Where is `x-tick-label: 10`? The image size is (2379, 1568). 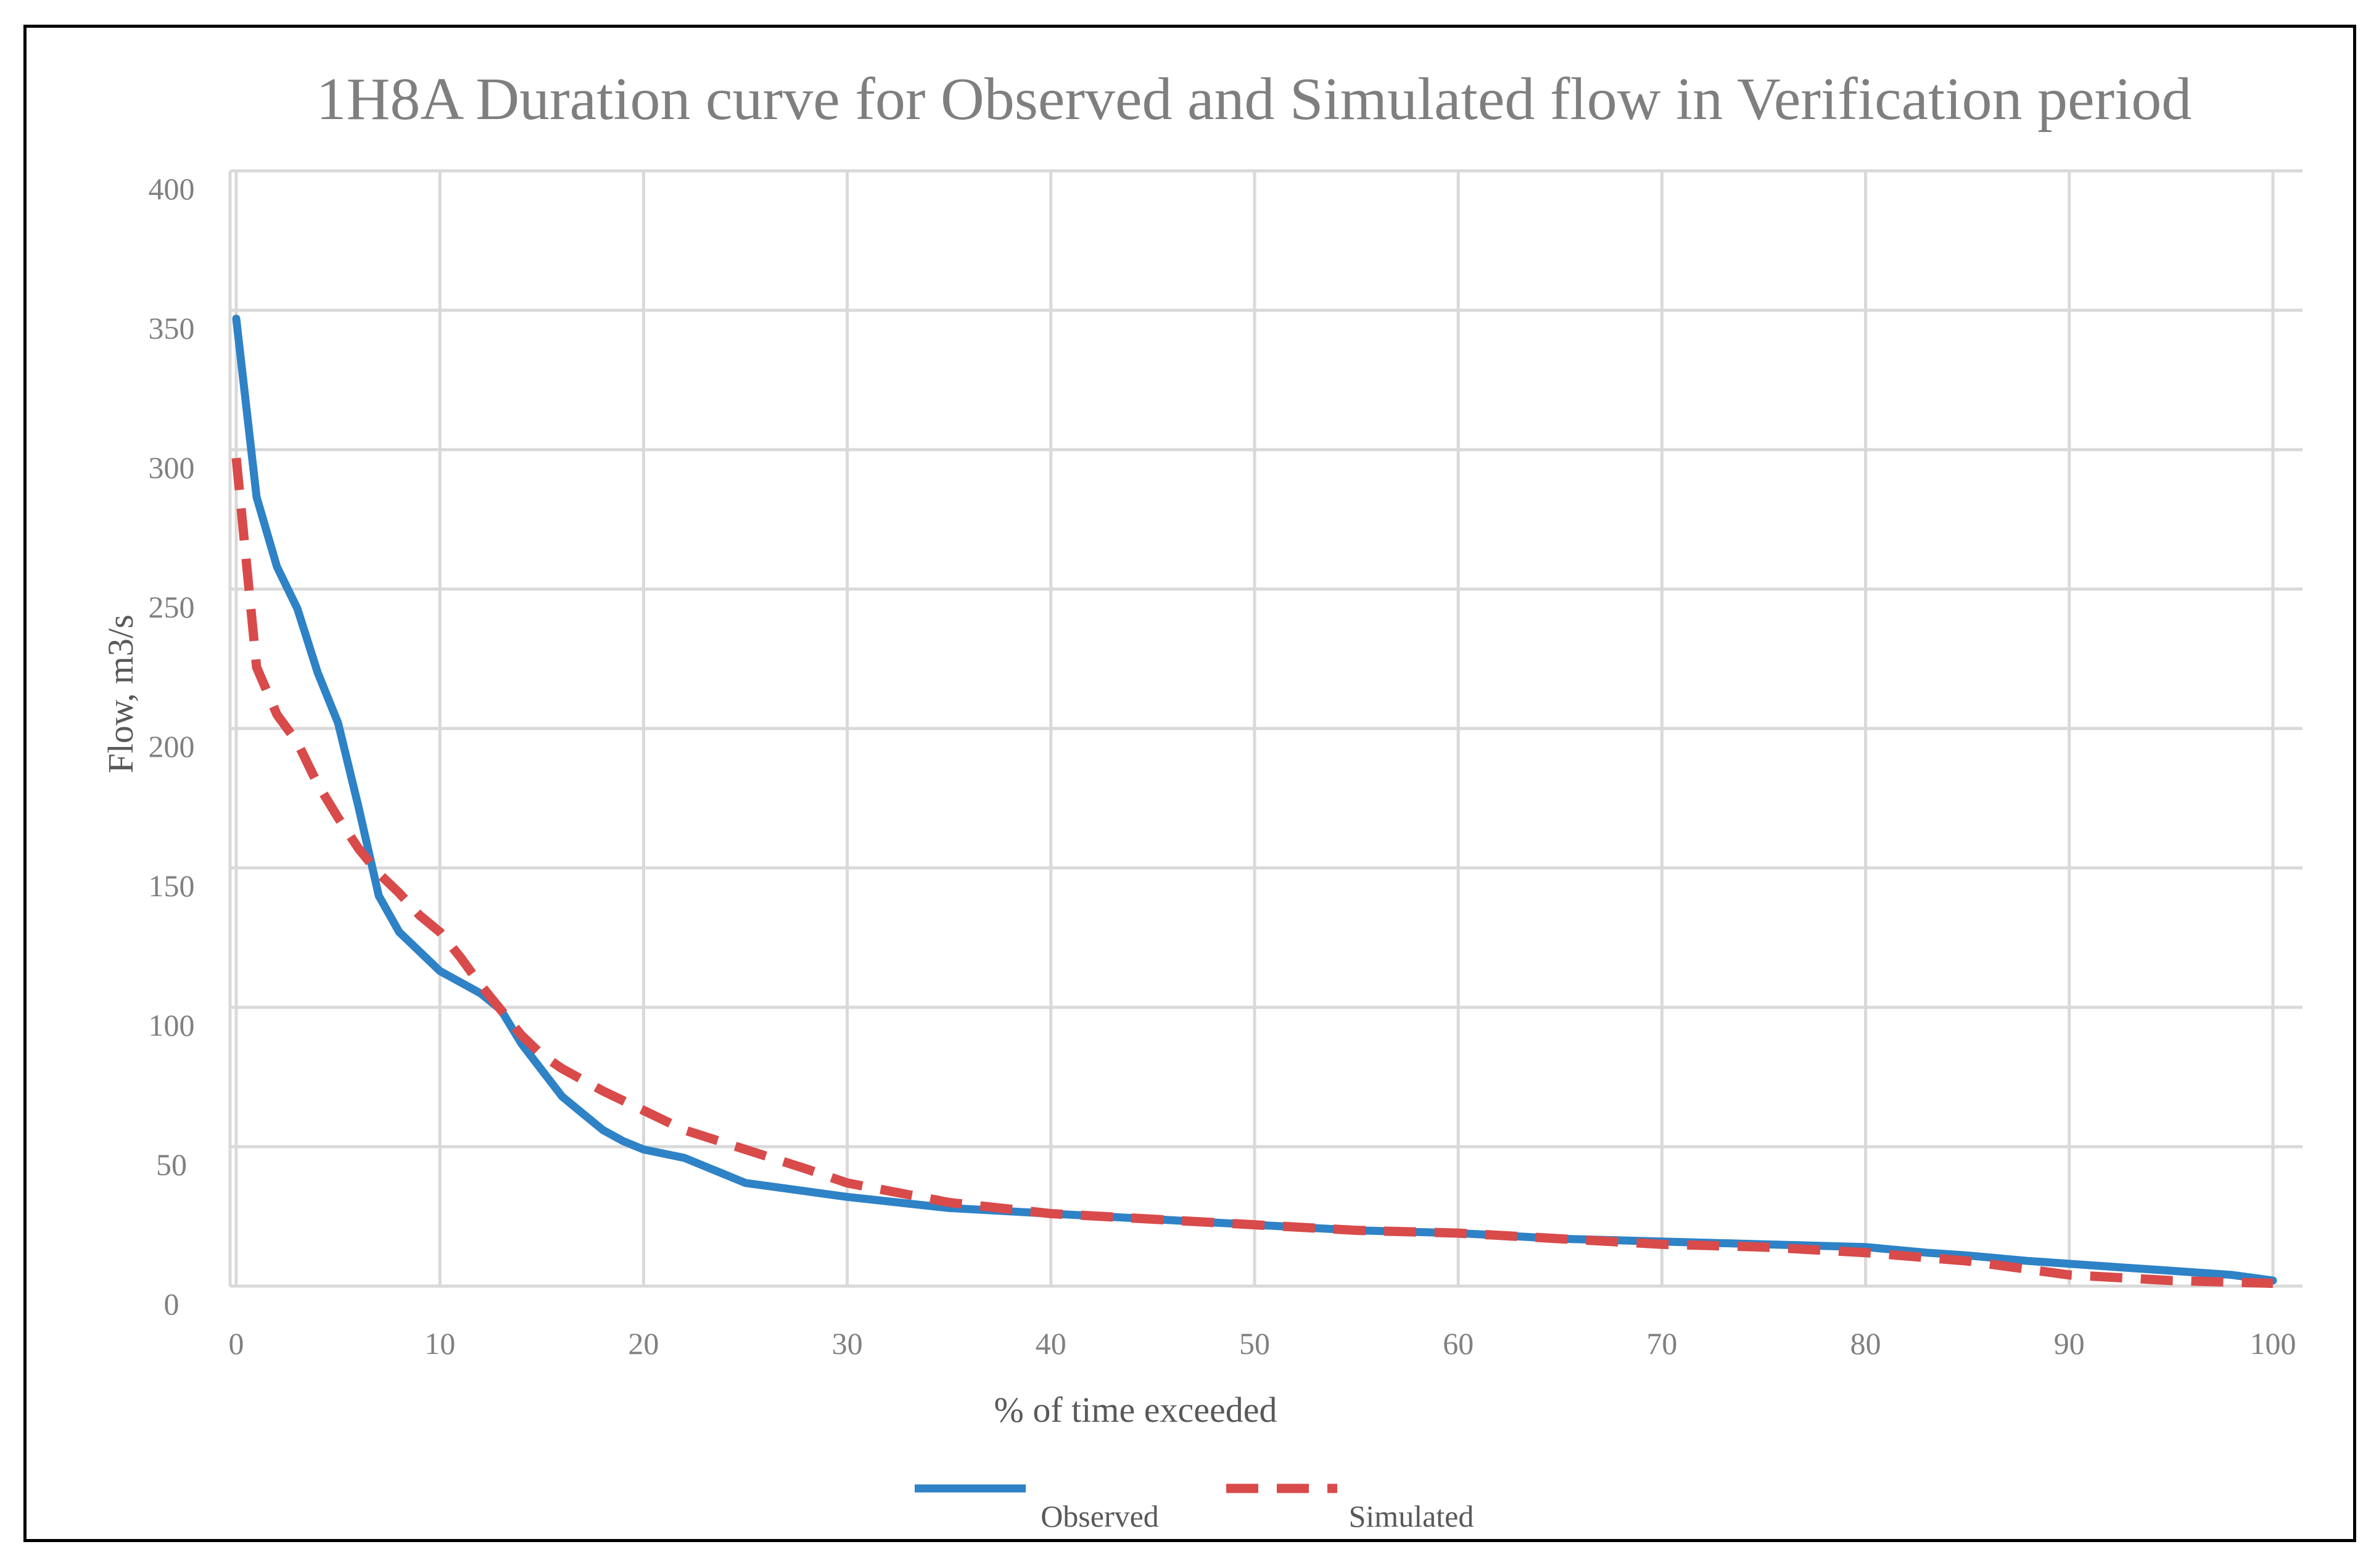
x-tick-label: 10 is located at coordinates (439, 1343).